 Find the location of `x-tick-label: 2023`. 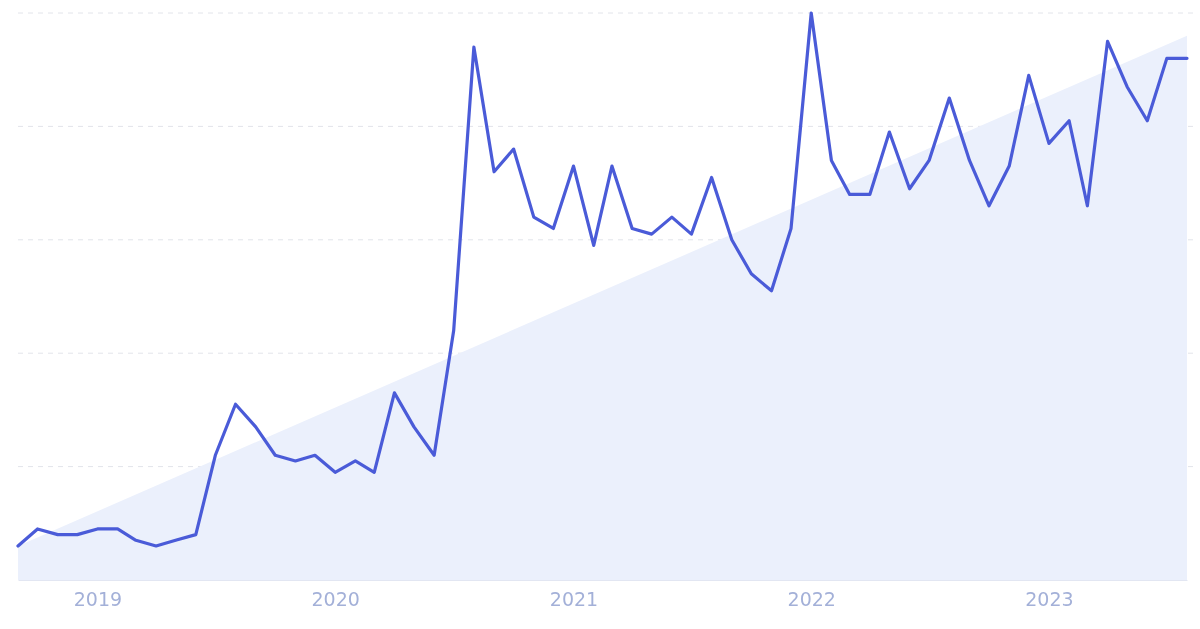

x-tick-label: 2023 is located at coordinates (1049, 599).